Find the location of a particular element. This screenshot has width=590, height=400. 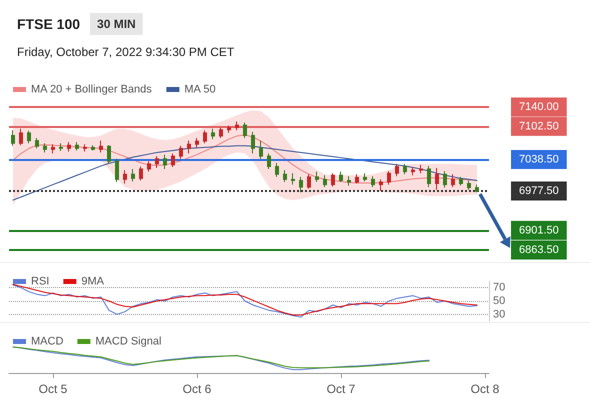

y-tick-label: 7102.50 is located at coordinates (539, 126).